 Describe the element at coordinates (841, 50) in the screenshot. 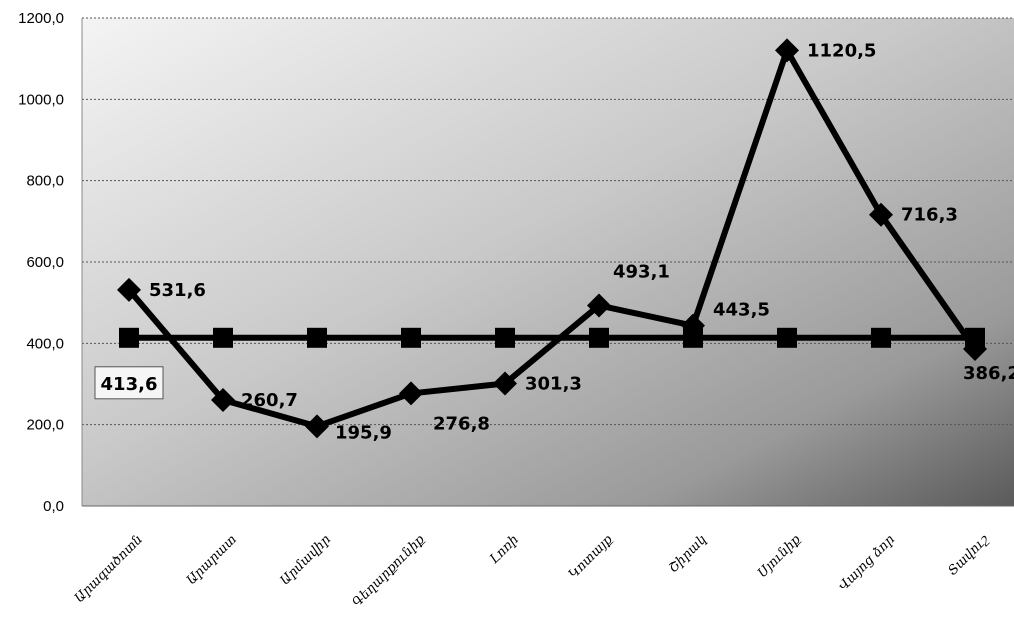

I see `data-label: 1120,5` at that location.